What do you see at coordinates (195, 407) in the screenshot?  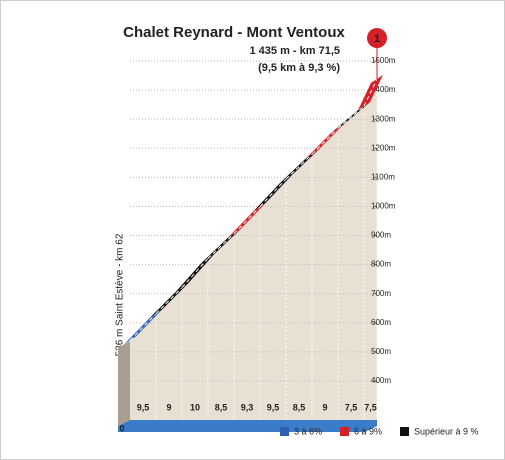 I see `segment-label: 10` at bounding box center [195, 407].